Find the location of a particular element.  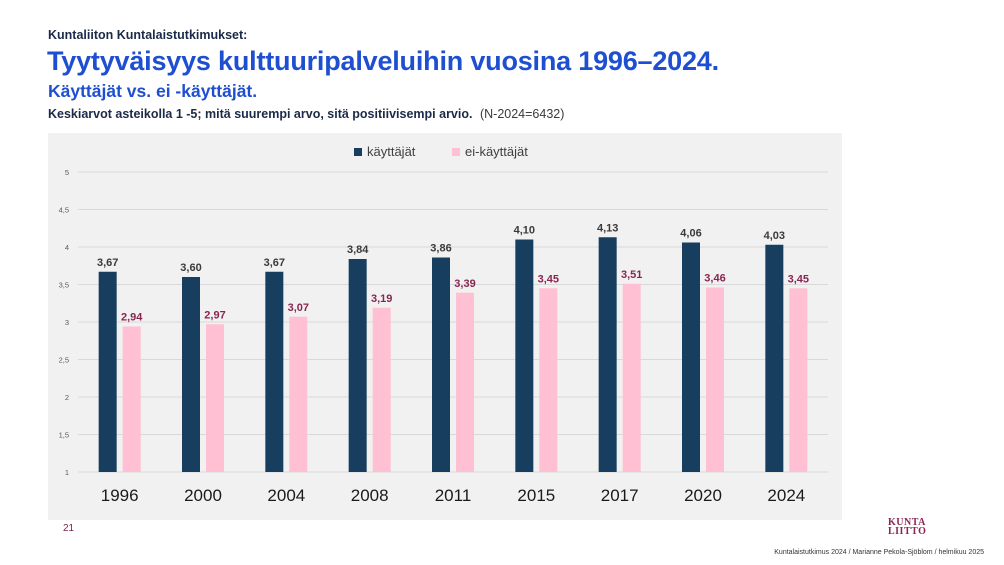

bar-eikyttjt-2000 is located at coordinates (215, 398).